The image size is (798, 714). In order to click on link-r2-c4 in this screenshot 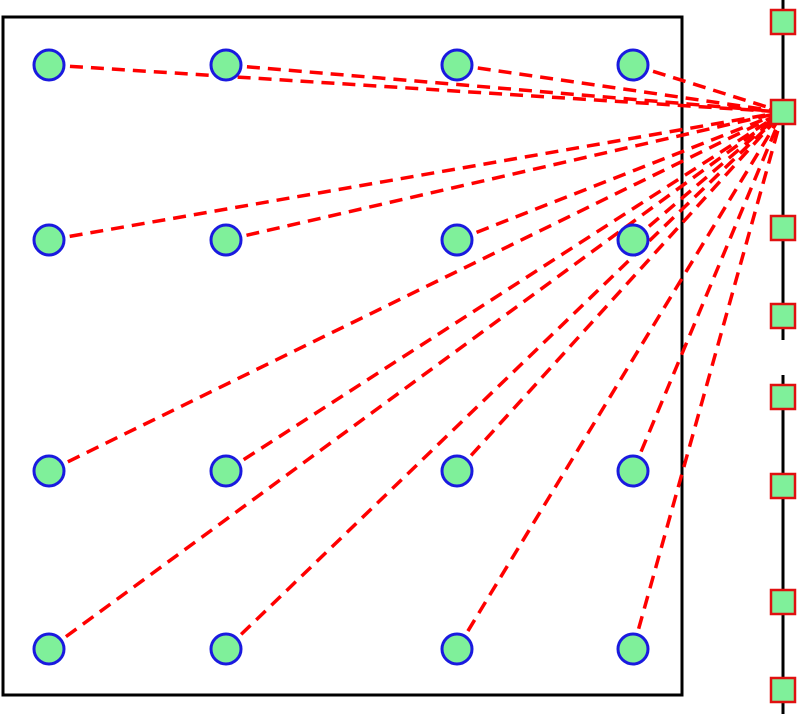, I will do `click(708, 176)`.